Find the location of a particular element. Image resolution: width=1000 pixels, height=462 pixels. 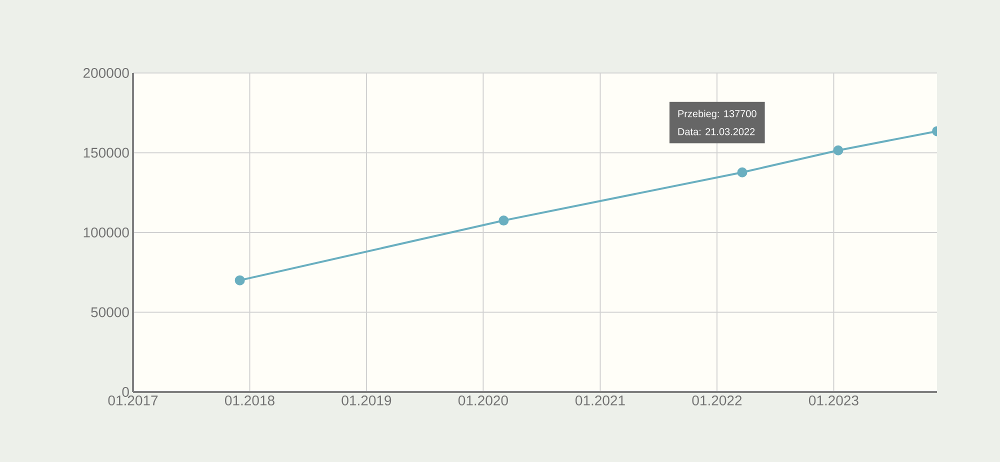

x-tick-label: 01.2021 is located at coordinates (600, 401).